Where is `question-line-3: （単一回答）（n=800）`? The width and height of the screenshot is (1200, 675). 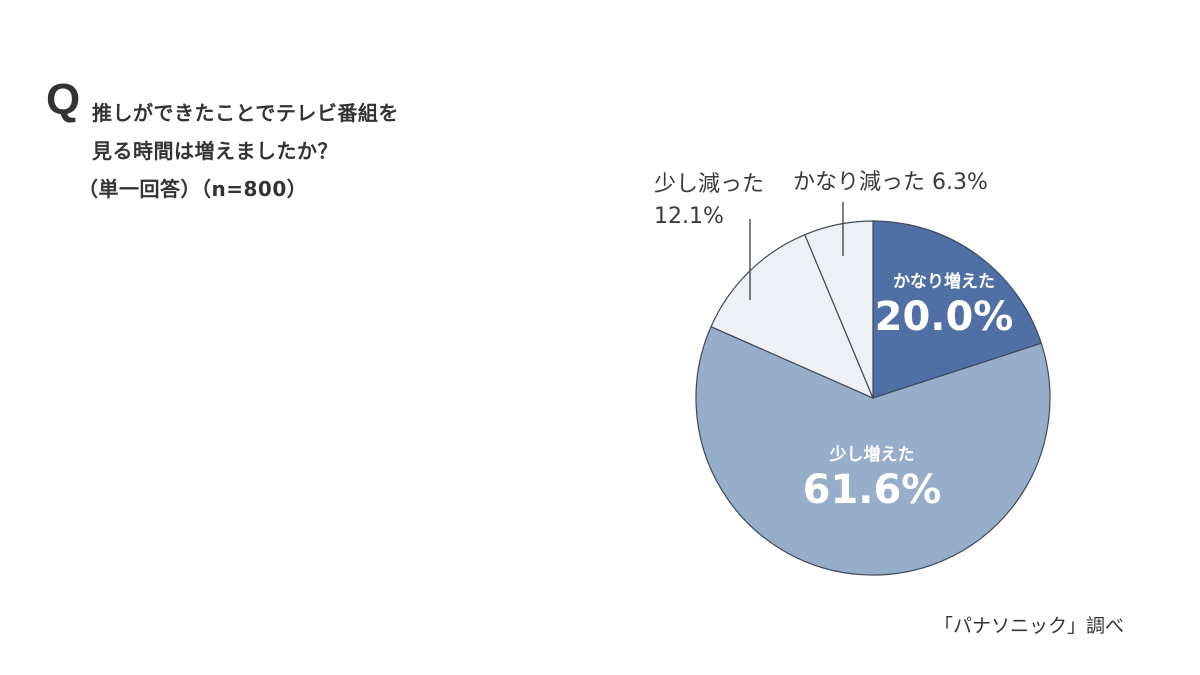
question-line-3: （単一回答）（n=800） is located at coordinates (193, 189).